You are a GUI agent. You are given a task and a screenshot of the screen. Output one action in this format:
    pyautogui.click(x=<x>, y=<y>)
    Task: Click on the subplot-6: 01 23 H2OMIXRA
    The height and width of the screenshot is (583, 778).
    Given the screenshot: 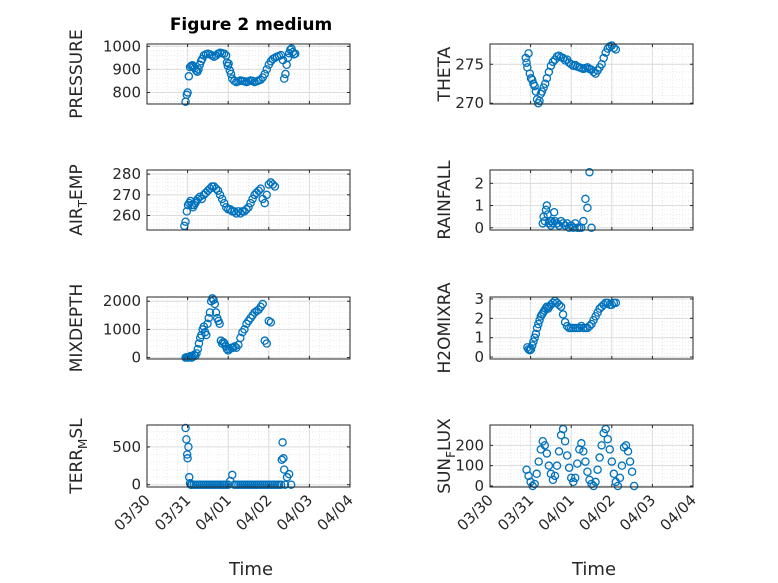 What is the action you would take?
    pyautogui.click(x=564, y=328)
    